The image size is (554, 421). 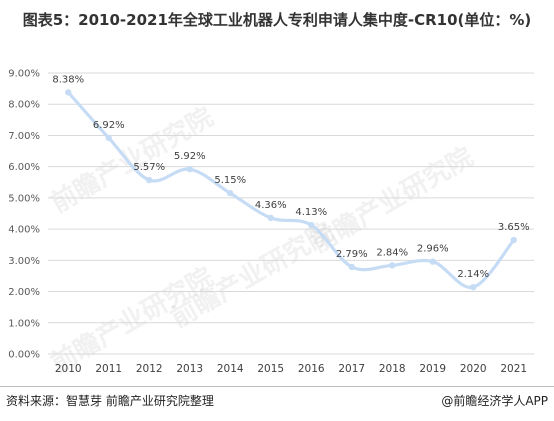 I want to click on y-tick-label: 4.00%, so click(x=24, y=230).